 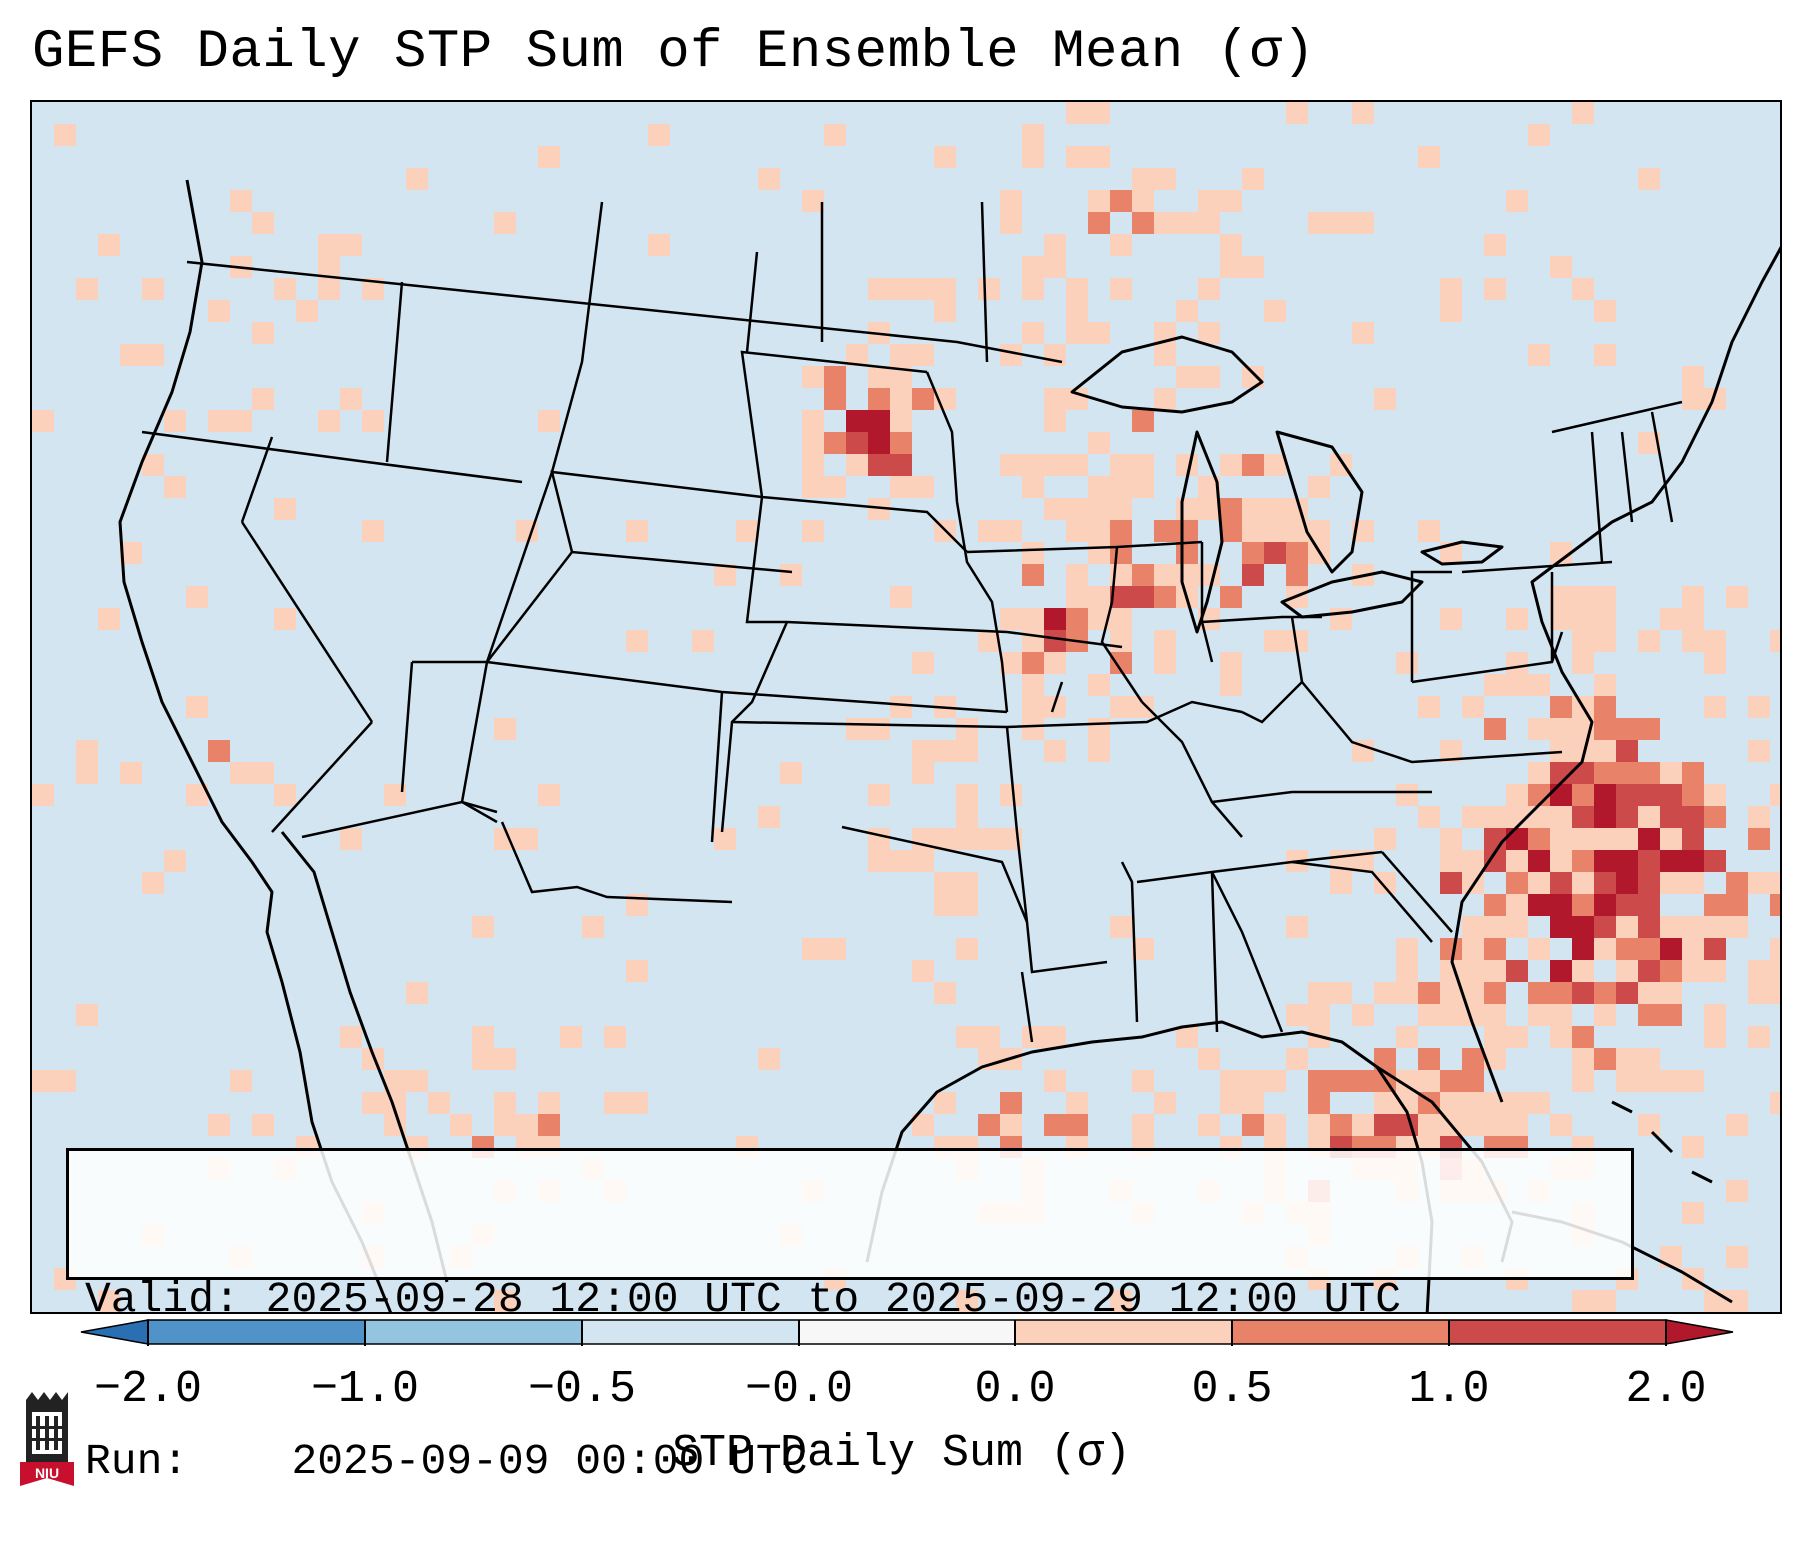 What do you see at coordinates (549, 1461) in the screenshot?
I see `run-value: 2025-09-09 00:00 UTC` at bounding box center [549, 1461].